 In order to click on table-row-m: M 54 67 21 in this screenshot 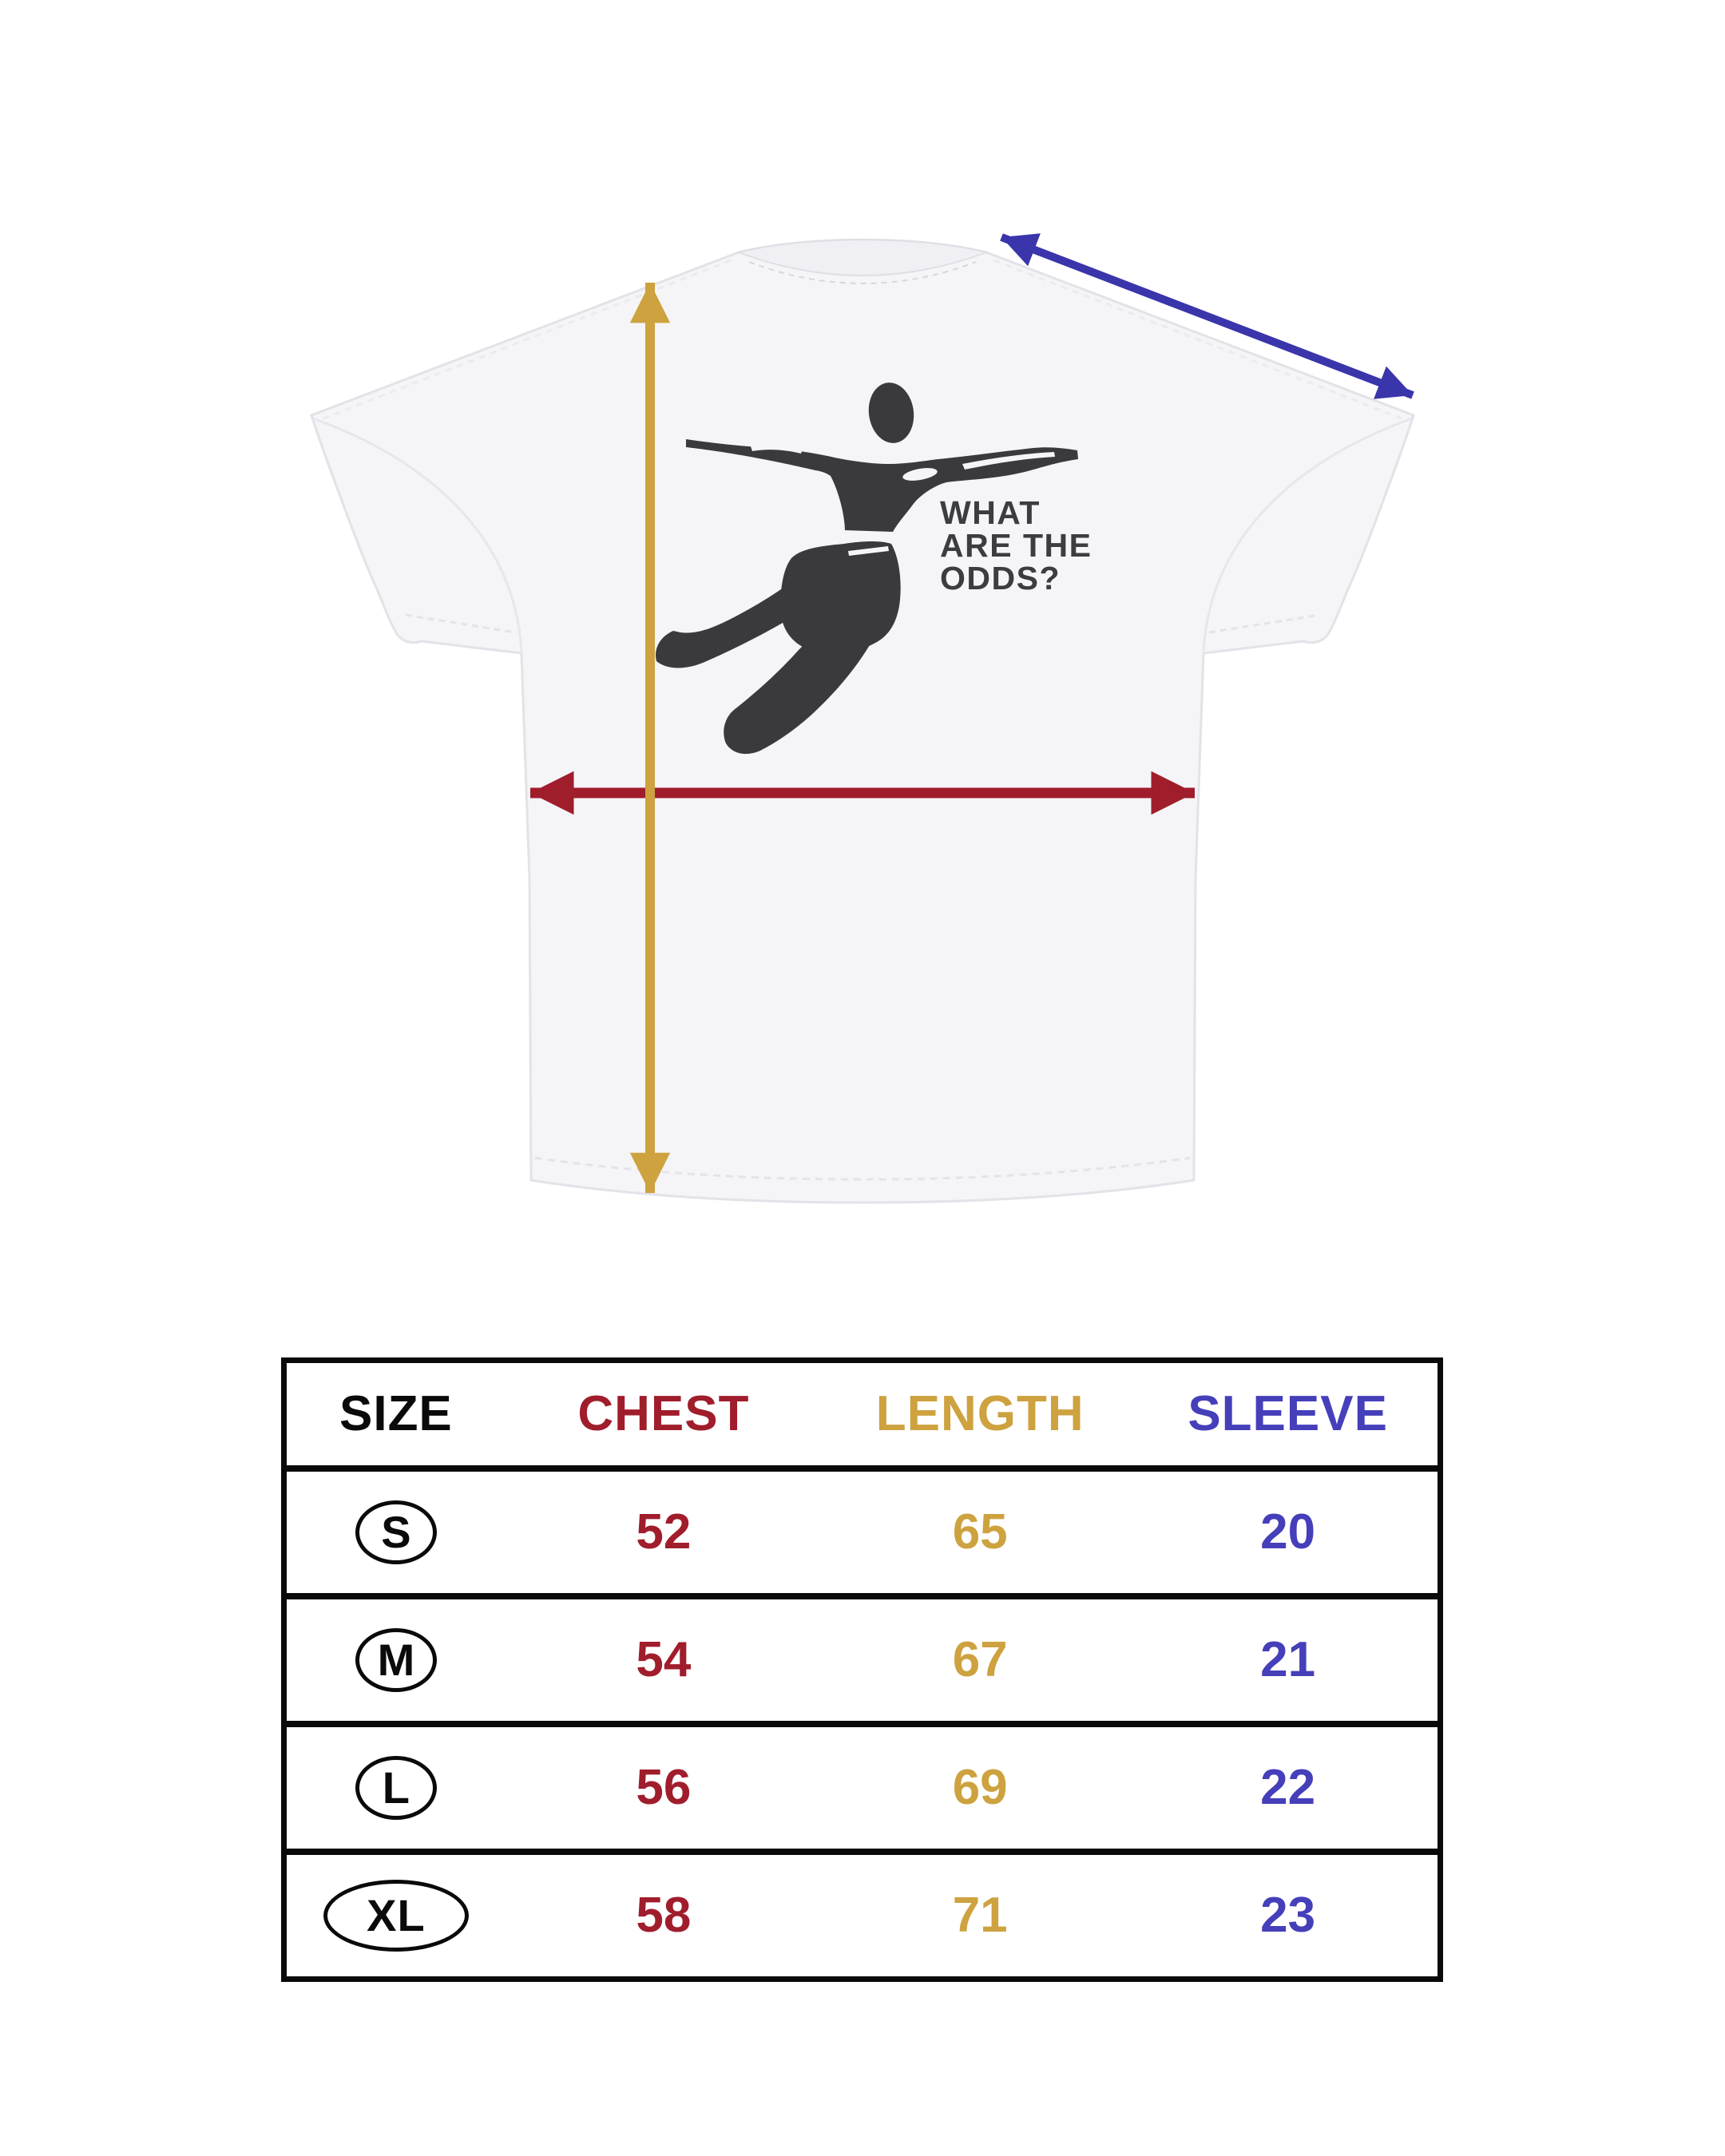, I will do `click(862, 1657)`.